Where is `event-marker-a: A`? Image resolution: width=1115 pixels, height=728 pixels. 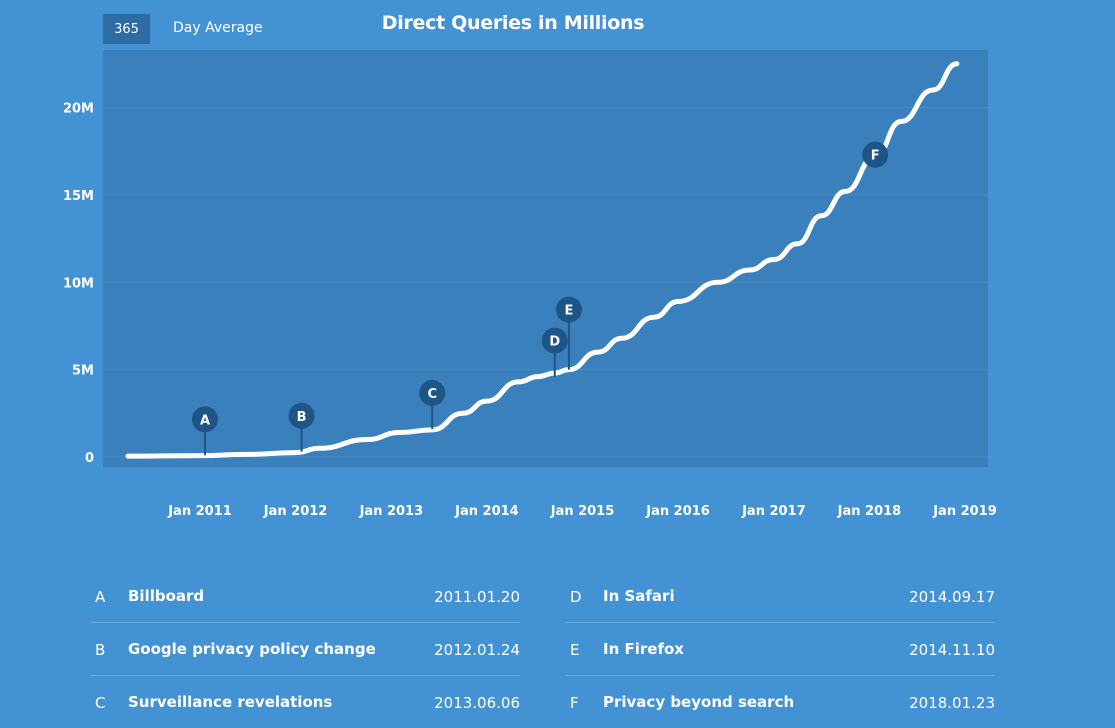 event-marker-a: A is located at coordinates (204, 431).